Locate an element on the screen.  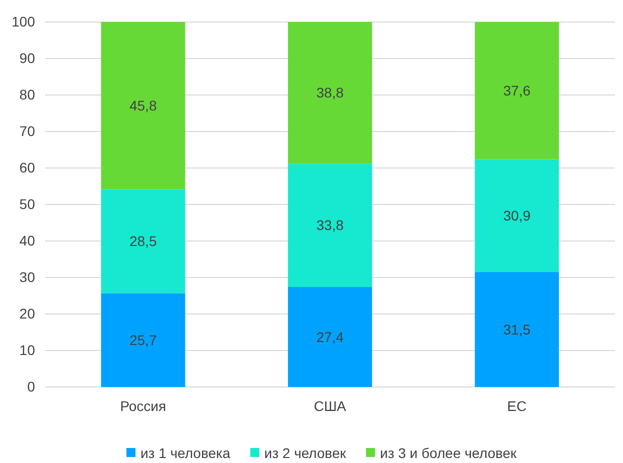
y-tick-label: 0 is located at coordinates (31, 386).